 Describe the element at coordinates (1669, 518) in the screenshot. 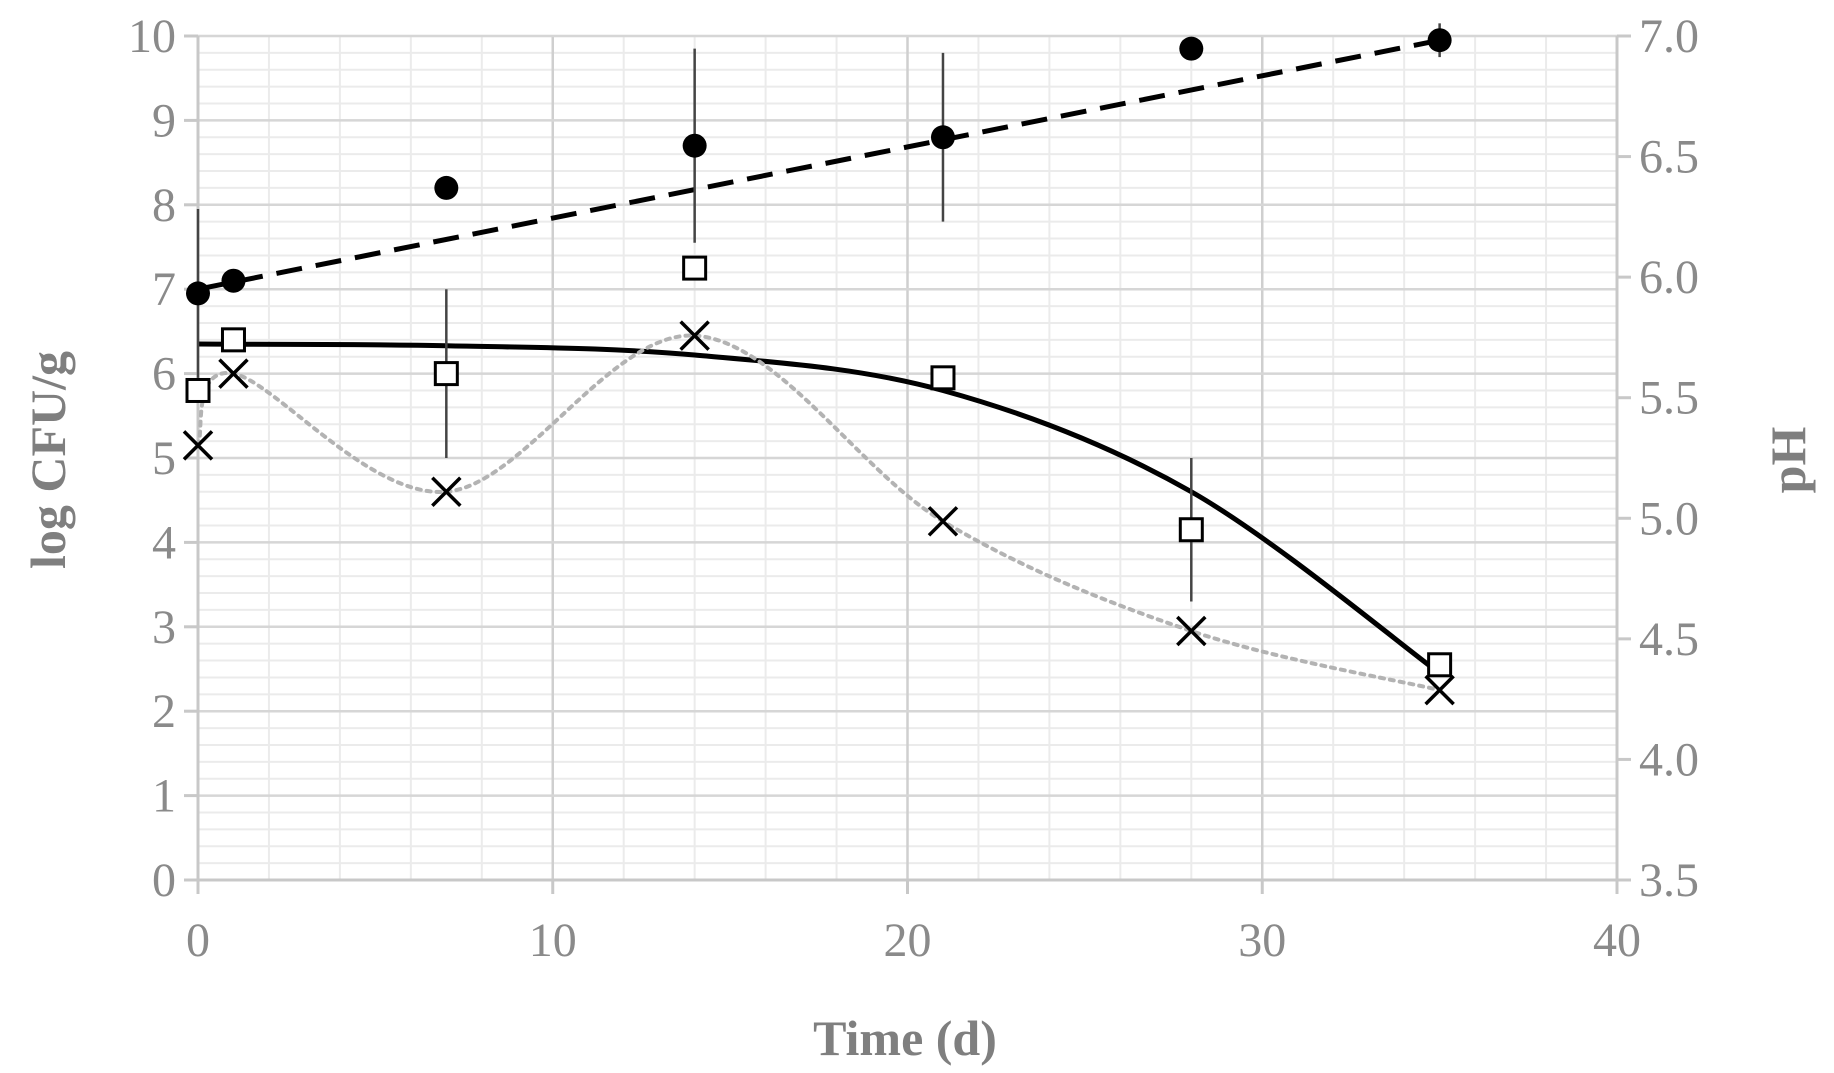

I see `y2-tick-label: 5.0` at that location.